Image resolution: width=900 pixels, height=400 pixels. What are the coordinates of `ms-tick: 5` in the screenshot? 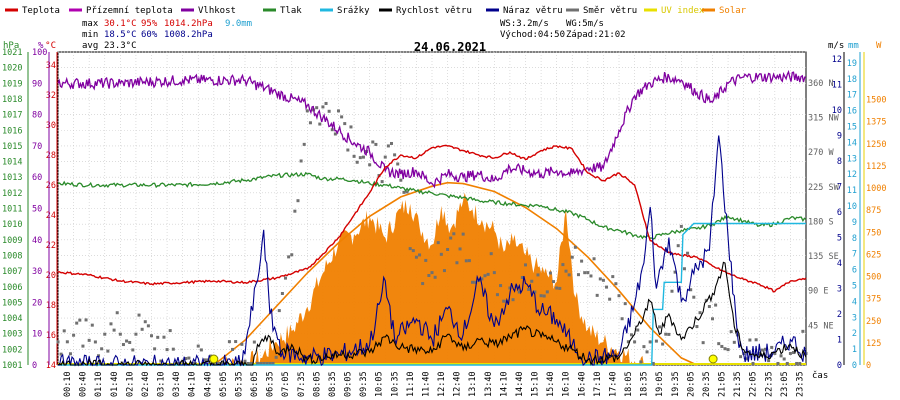 It's located at (839, 239).